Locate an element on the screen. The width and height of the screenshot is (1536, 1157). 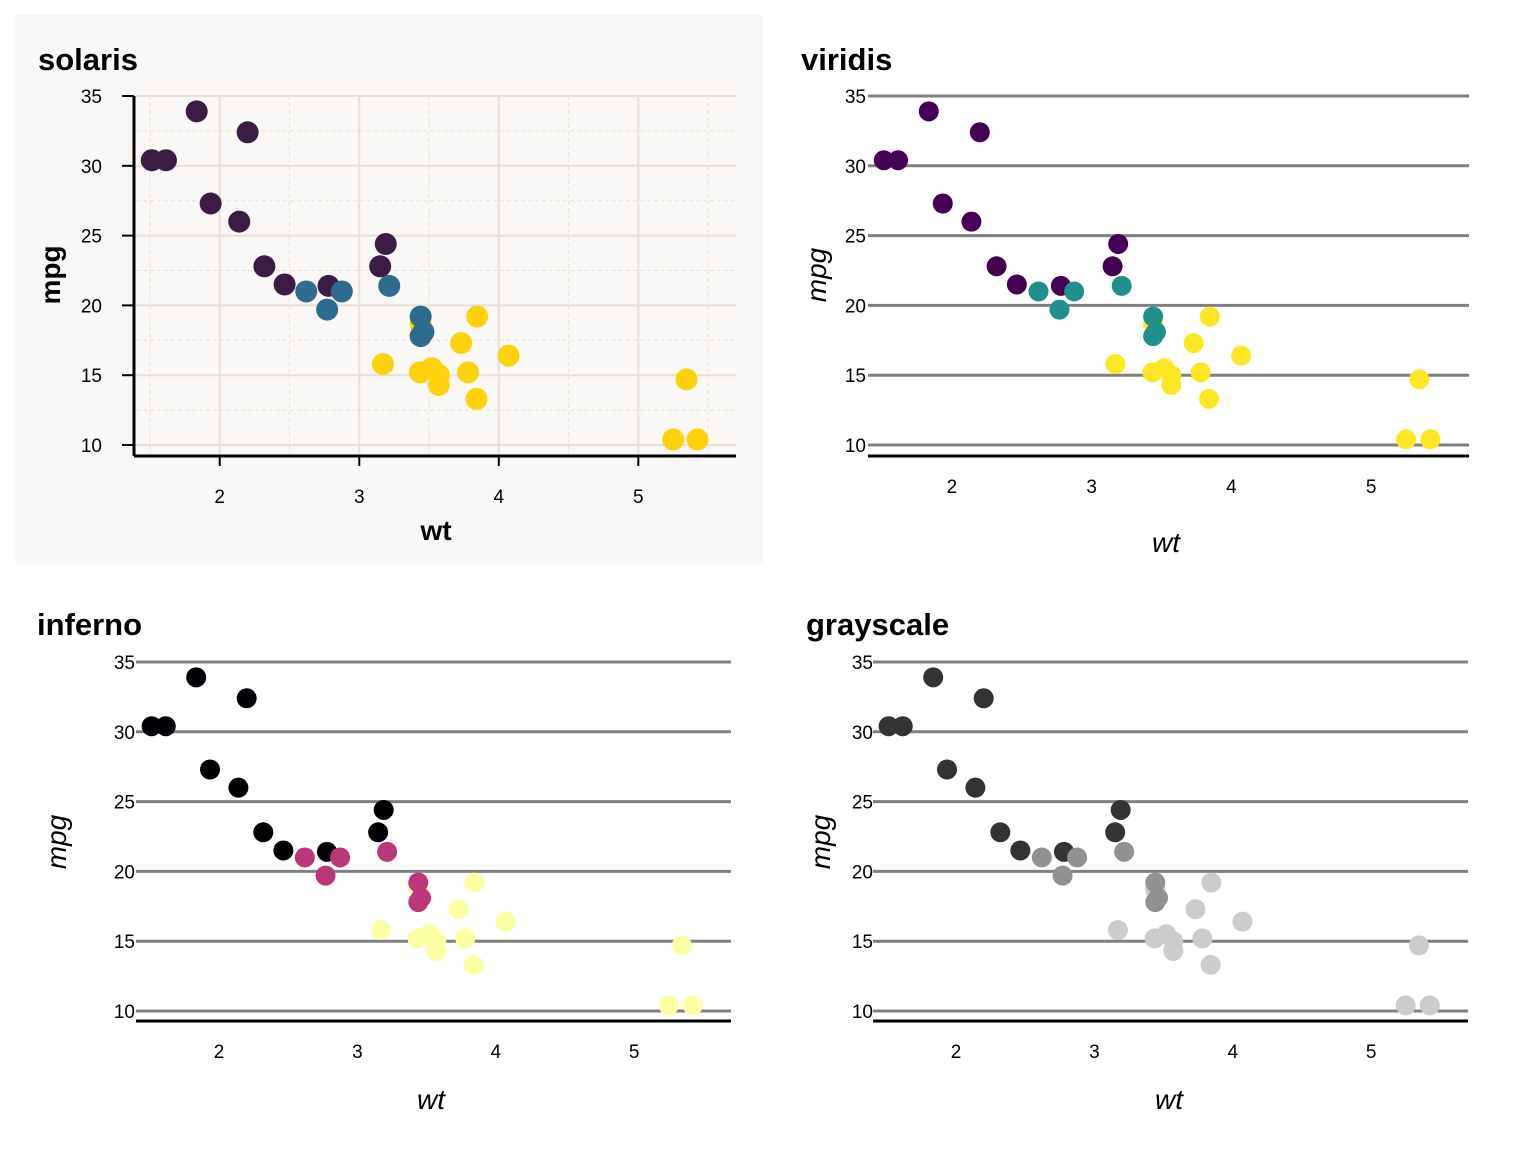
panel-title: viridis is located at coordinates (846, 59).